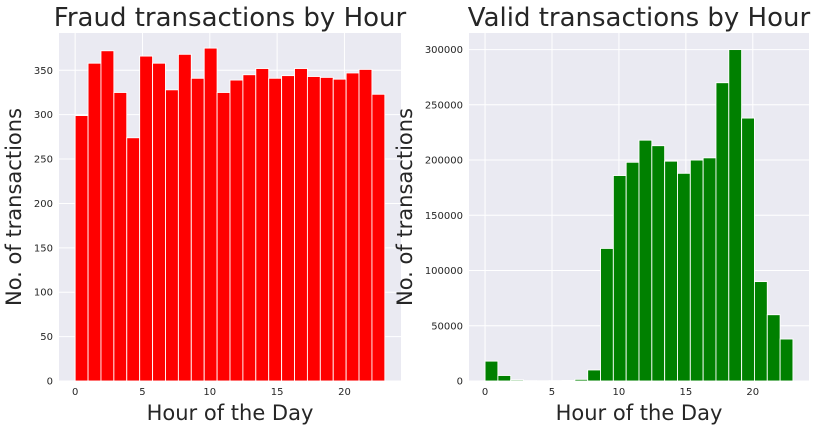 This screenshot has width=816, height=430. What do you see at coordinates (14, 207) in the screenshot?
I see `fraud-y-axis-label: No. of transactions` at bounding box center [14, 207].